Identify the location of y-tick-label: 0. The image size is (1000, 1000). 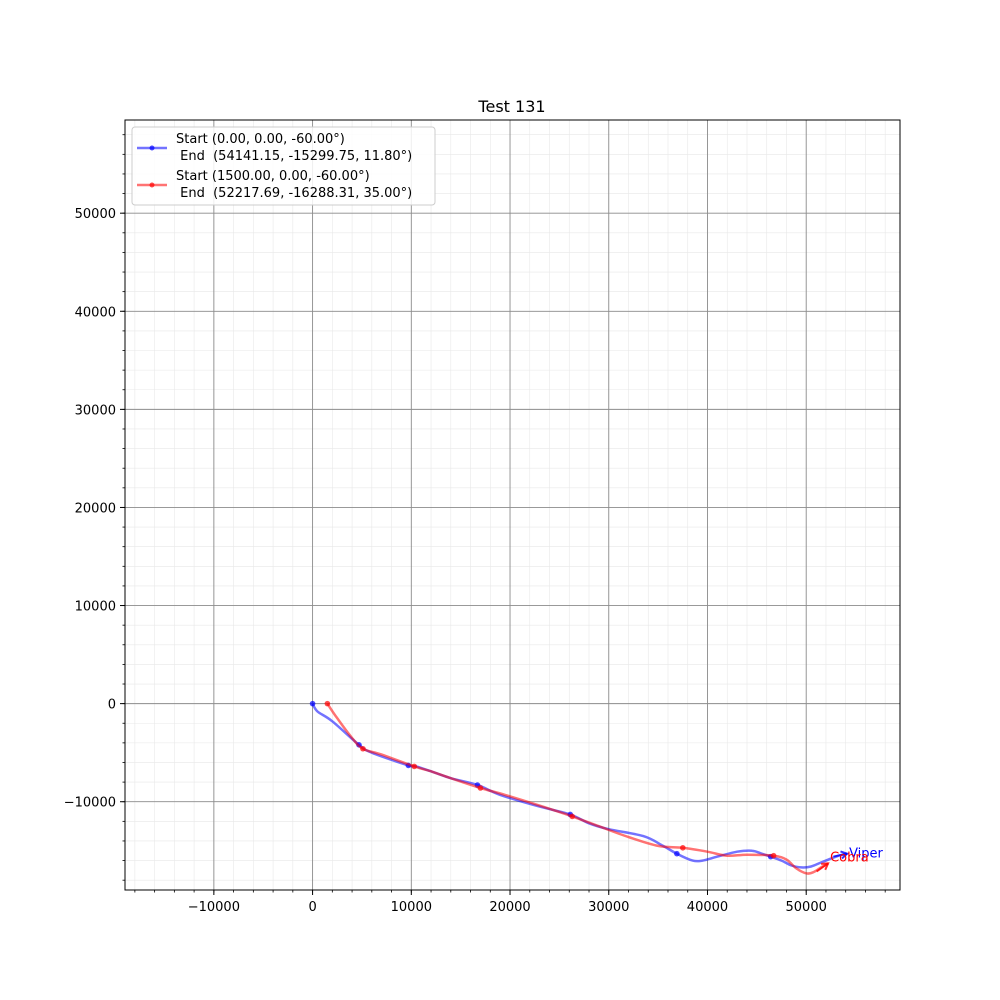
(112, 705).